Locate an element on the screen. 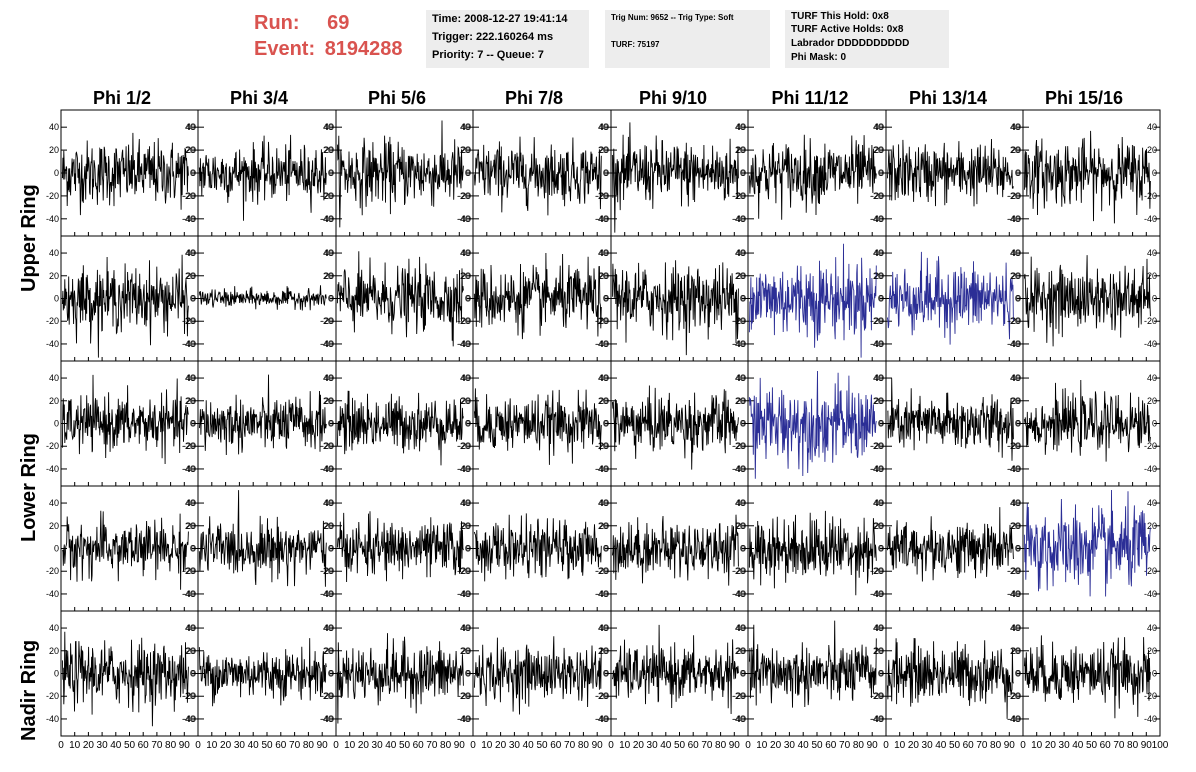 This screenshot has height=772, width=1196. y-tick-label-left-r1-c6-0: -40 is located at coordinates (739, 219).